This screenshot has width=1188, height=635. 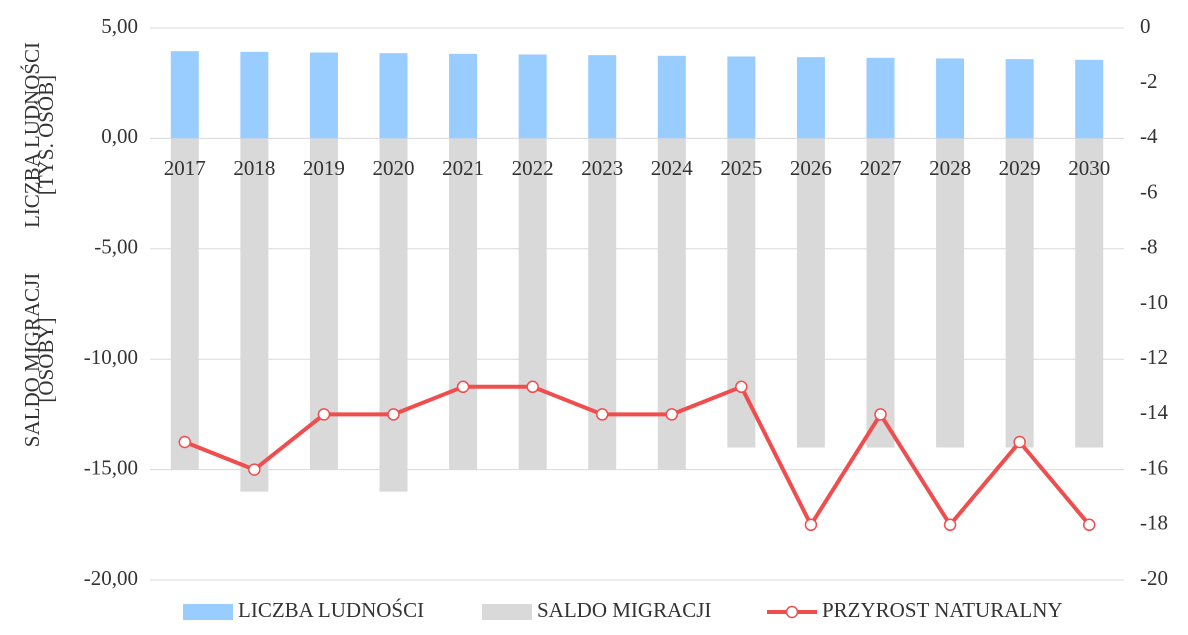 I want to click on x-tick-label: 2027, so click(x=881, y=168).